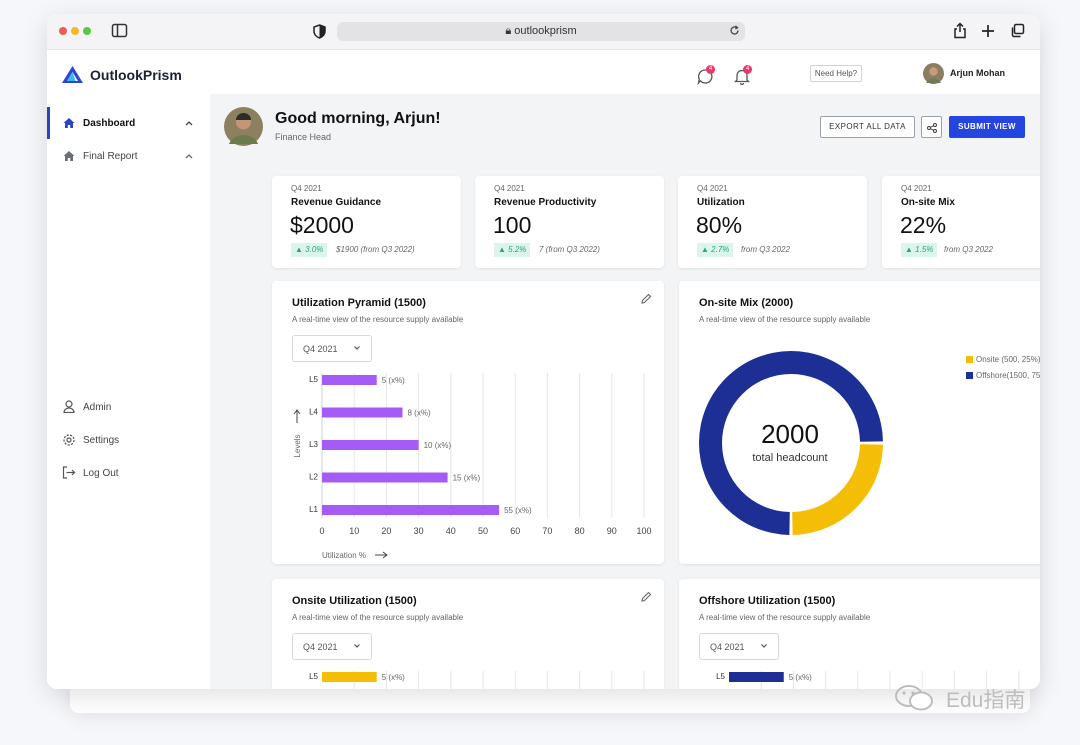 The height and width of the screenshot is (745, 1080). What do you see at coordinates (977, 73) in the screenshot?
I see `user-name: Arjun Mohan` at bounding box center [977, 73].